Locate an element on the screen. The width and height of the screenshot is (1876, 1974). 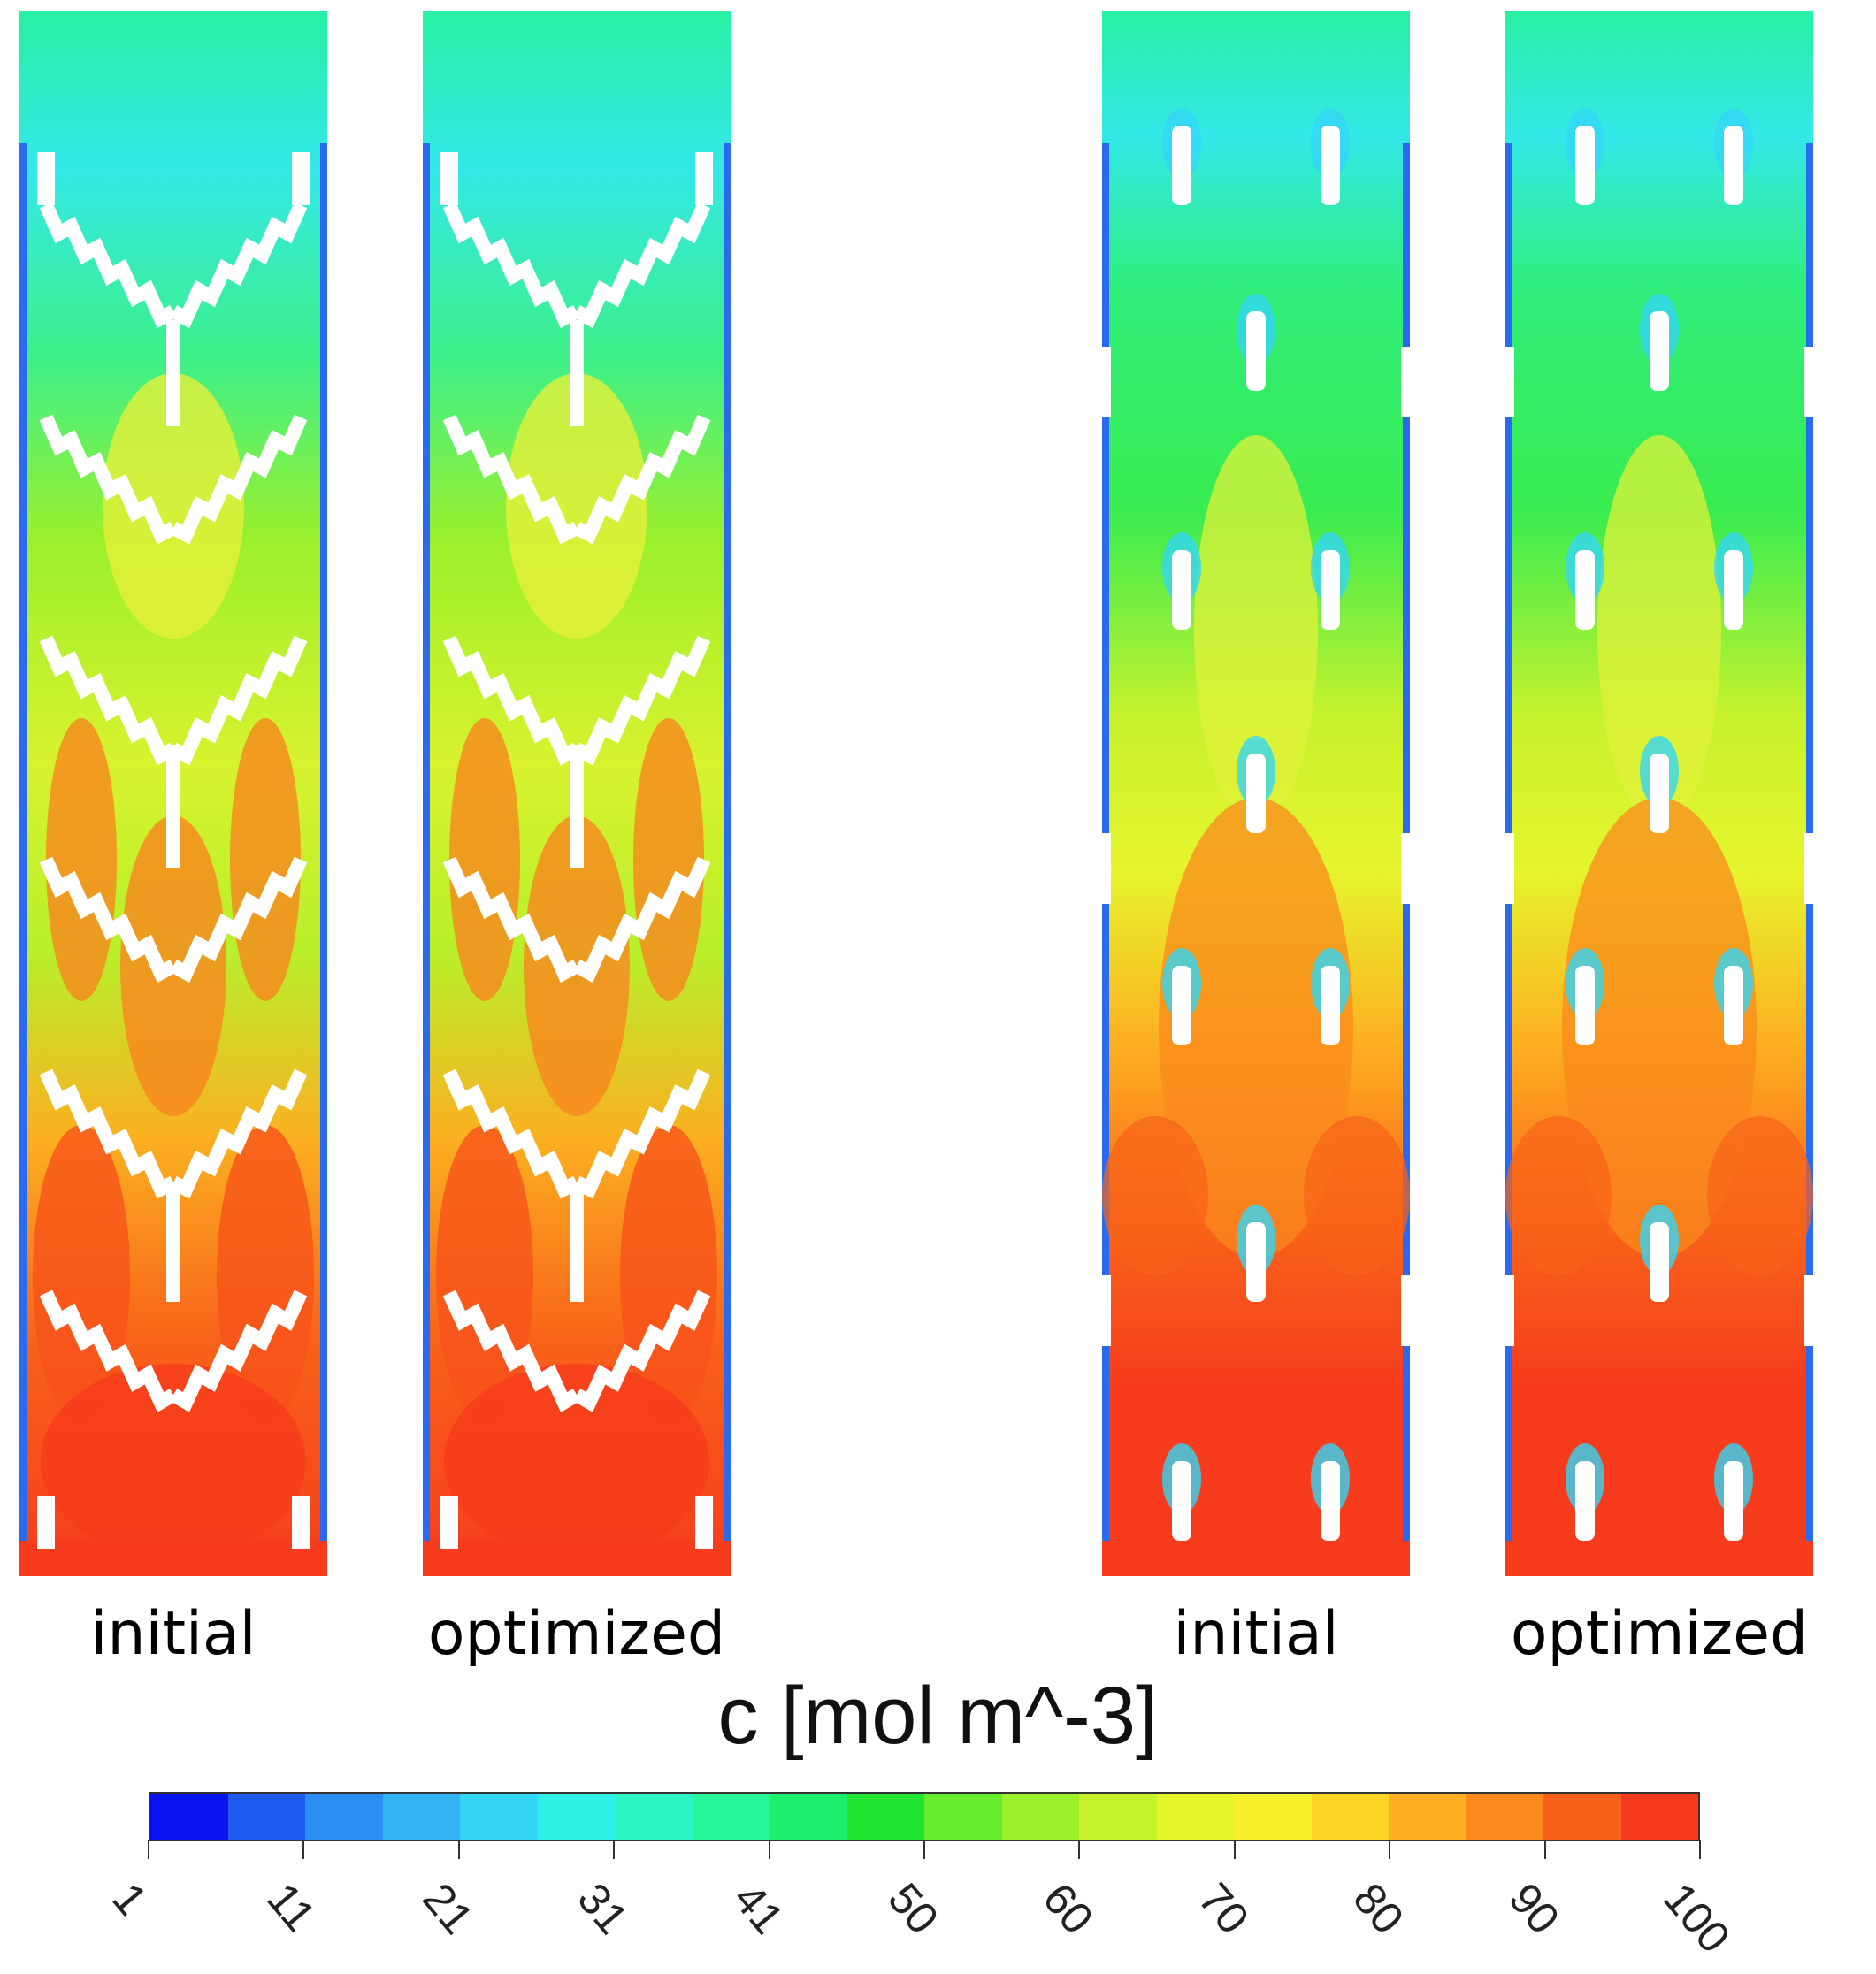
contour-panel-pins-optimized is located at coordinates (1659, 793).